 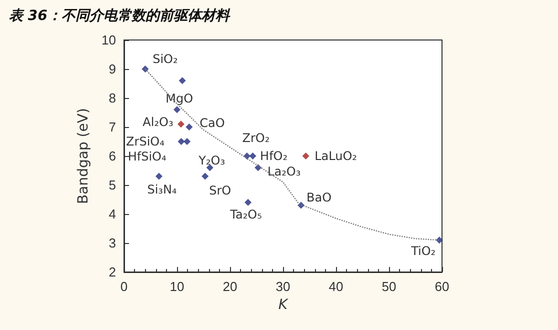 I want to click on annotation: Y₂O₃, so click(x=212, y=161).